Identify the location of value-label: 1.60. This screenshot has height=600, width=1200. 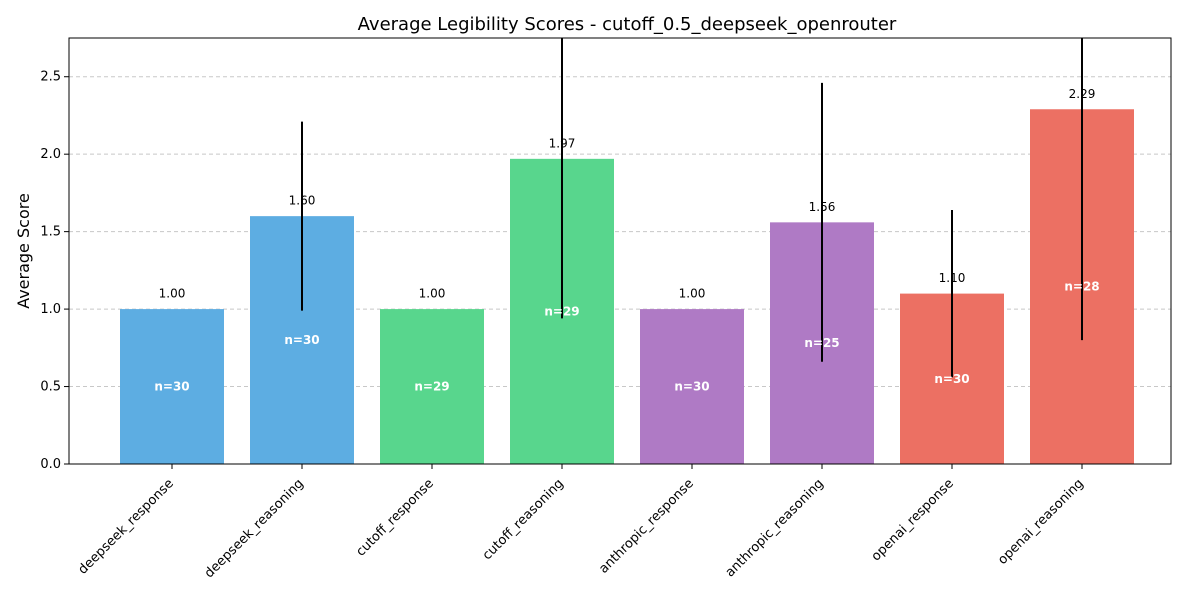
(302, 201).